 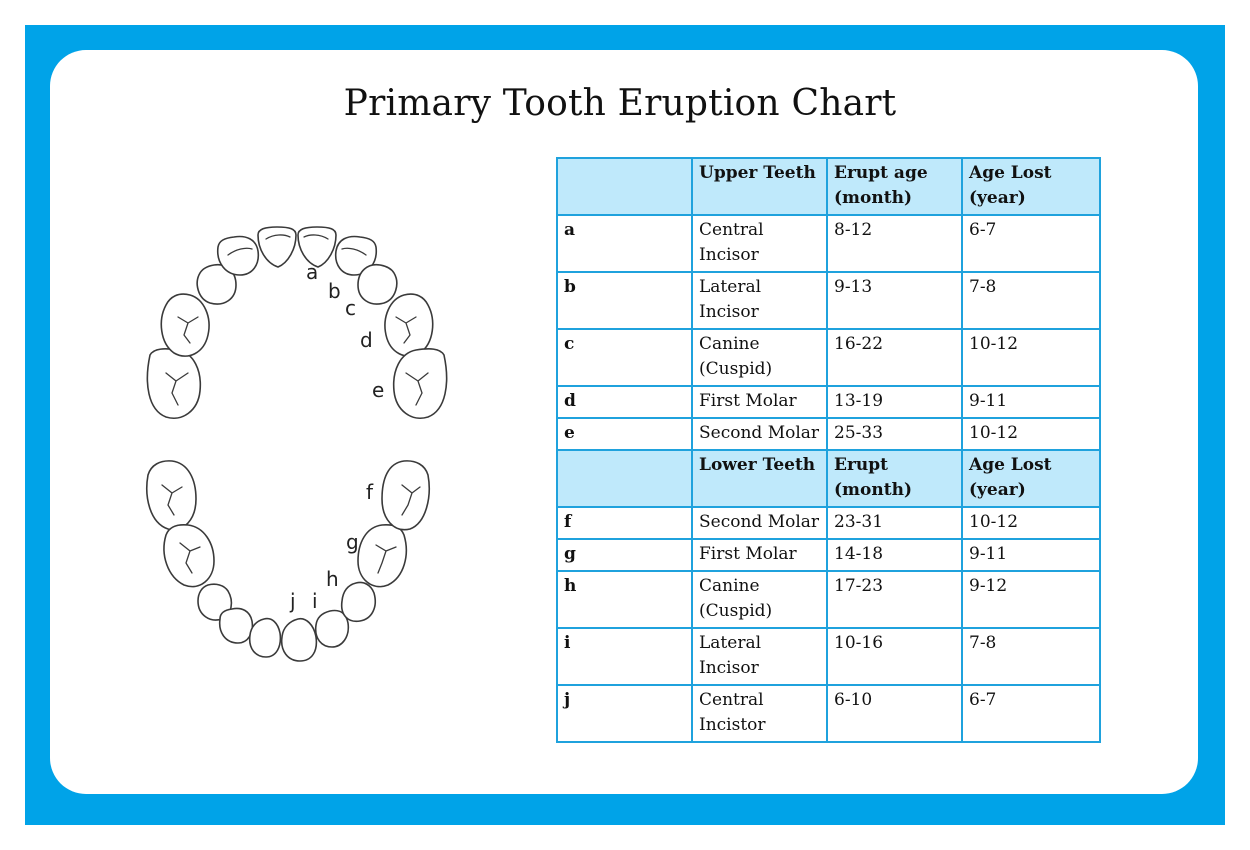 I want to click on cell-letter: e, so click(x=624, y=434).